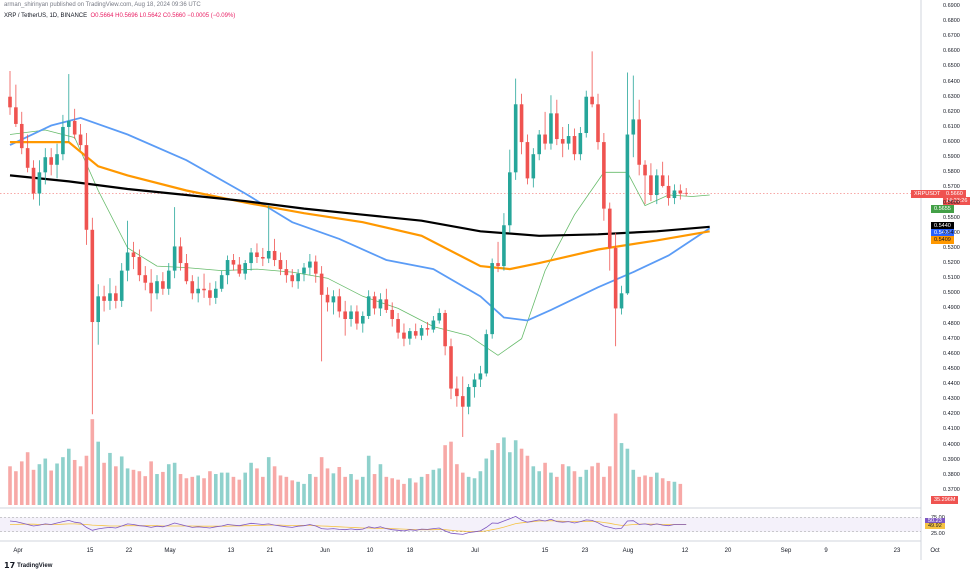  What do you see at coordinates (786, 551) in the screenshot?
I see `time-tick-label: Sep` at bounding box center [786, 551].